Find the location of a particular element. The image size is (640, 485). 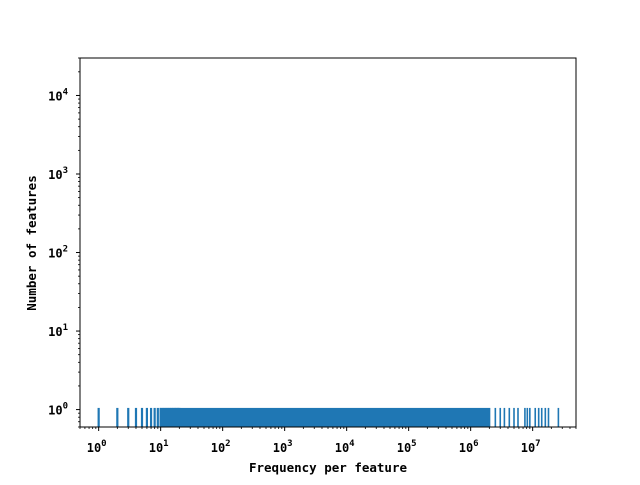

y-tick-label: 10² is located at coordinates (58, 253).